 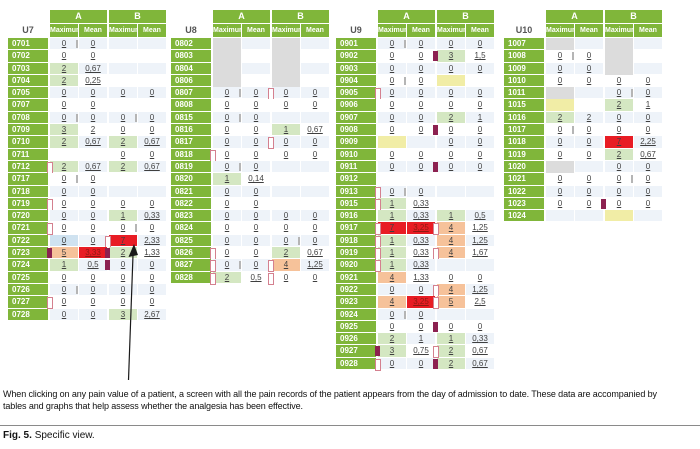 I want to click on pain-max-a-cell: 7, so click(x=392, y=228).